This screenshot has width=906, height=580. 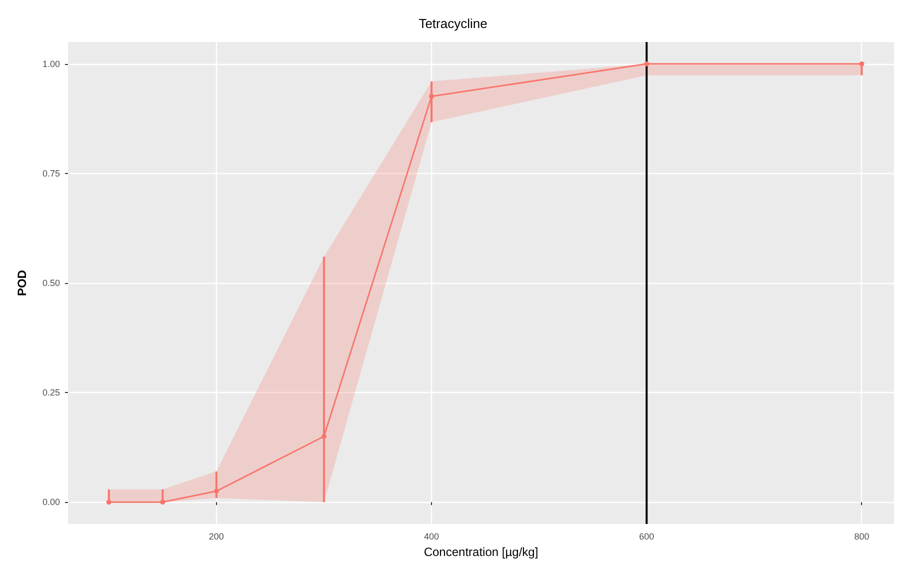 I want to click on x-tick-label: 400, so click(x=432, y=537).